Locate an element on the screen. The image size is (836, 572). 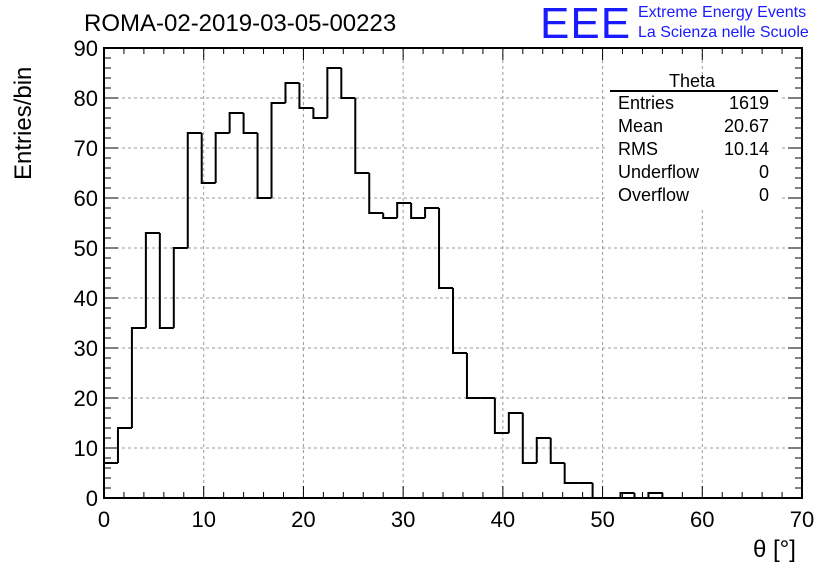
logo-line-1: Extreme Energy Events is located at coordinates (722, 12).